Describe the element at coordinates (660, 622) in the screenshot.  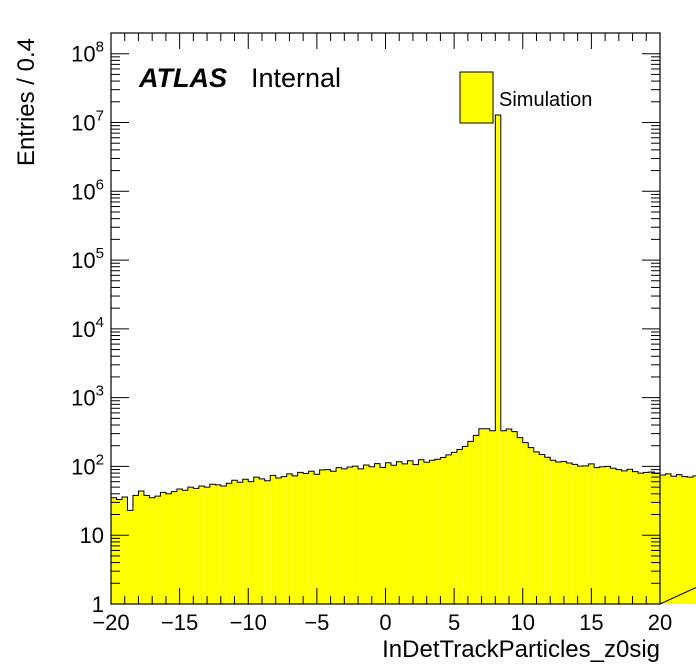
I see `x-tick-label: 20` at that location.